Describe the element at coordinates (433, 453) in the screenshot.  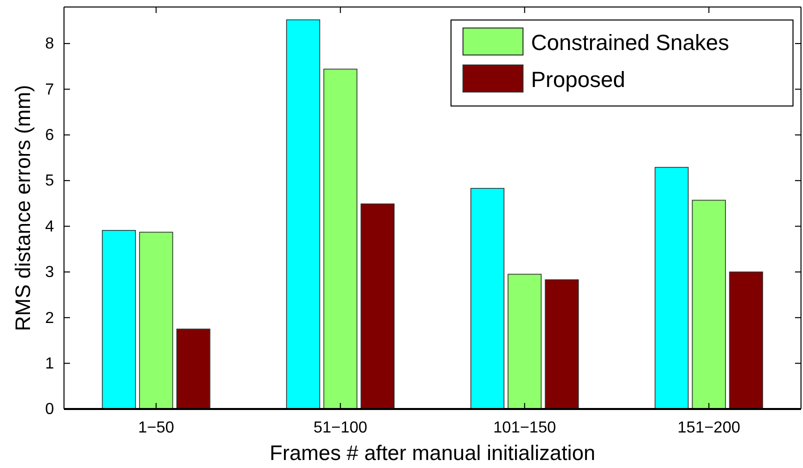
I see `x-axis-title: Frames # after manual initialization` at that location.